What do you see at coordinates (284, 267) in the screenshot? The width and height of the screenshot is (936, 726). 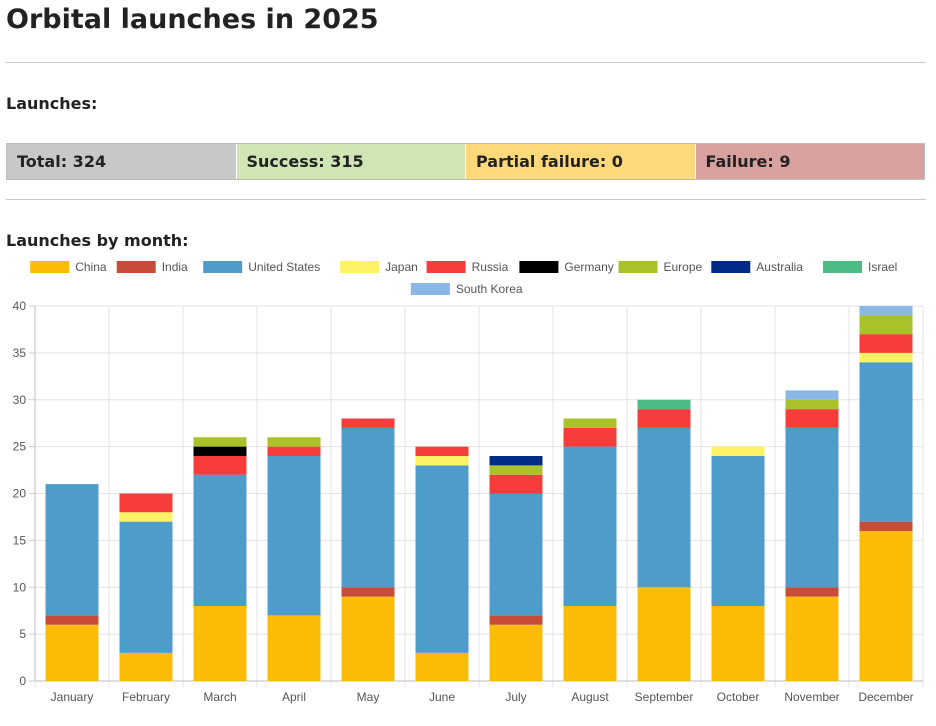 I see `legend-label-united-states: United States` at bounding box center [284, 267].